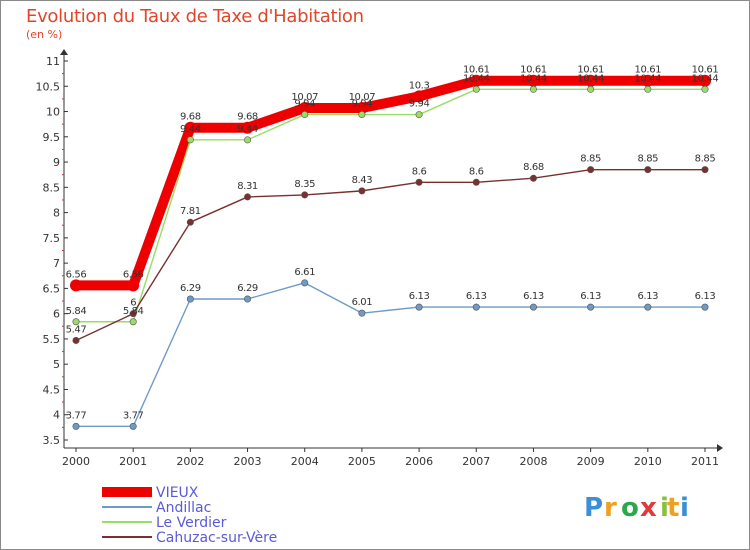  I want to click on x-tick-label: 2008, so click(533, 461).